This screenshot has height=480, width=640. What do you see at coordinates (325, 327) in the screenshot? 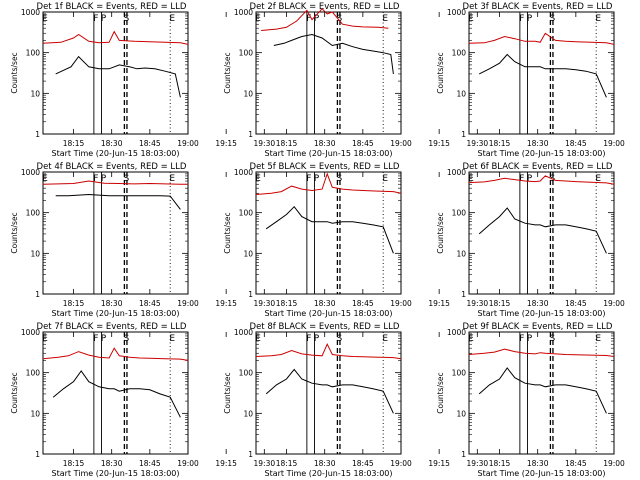
I see `panel-title: Det 8f BLACK = Events, RED = LLD` at bounding box center [325, 327].